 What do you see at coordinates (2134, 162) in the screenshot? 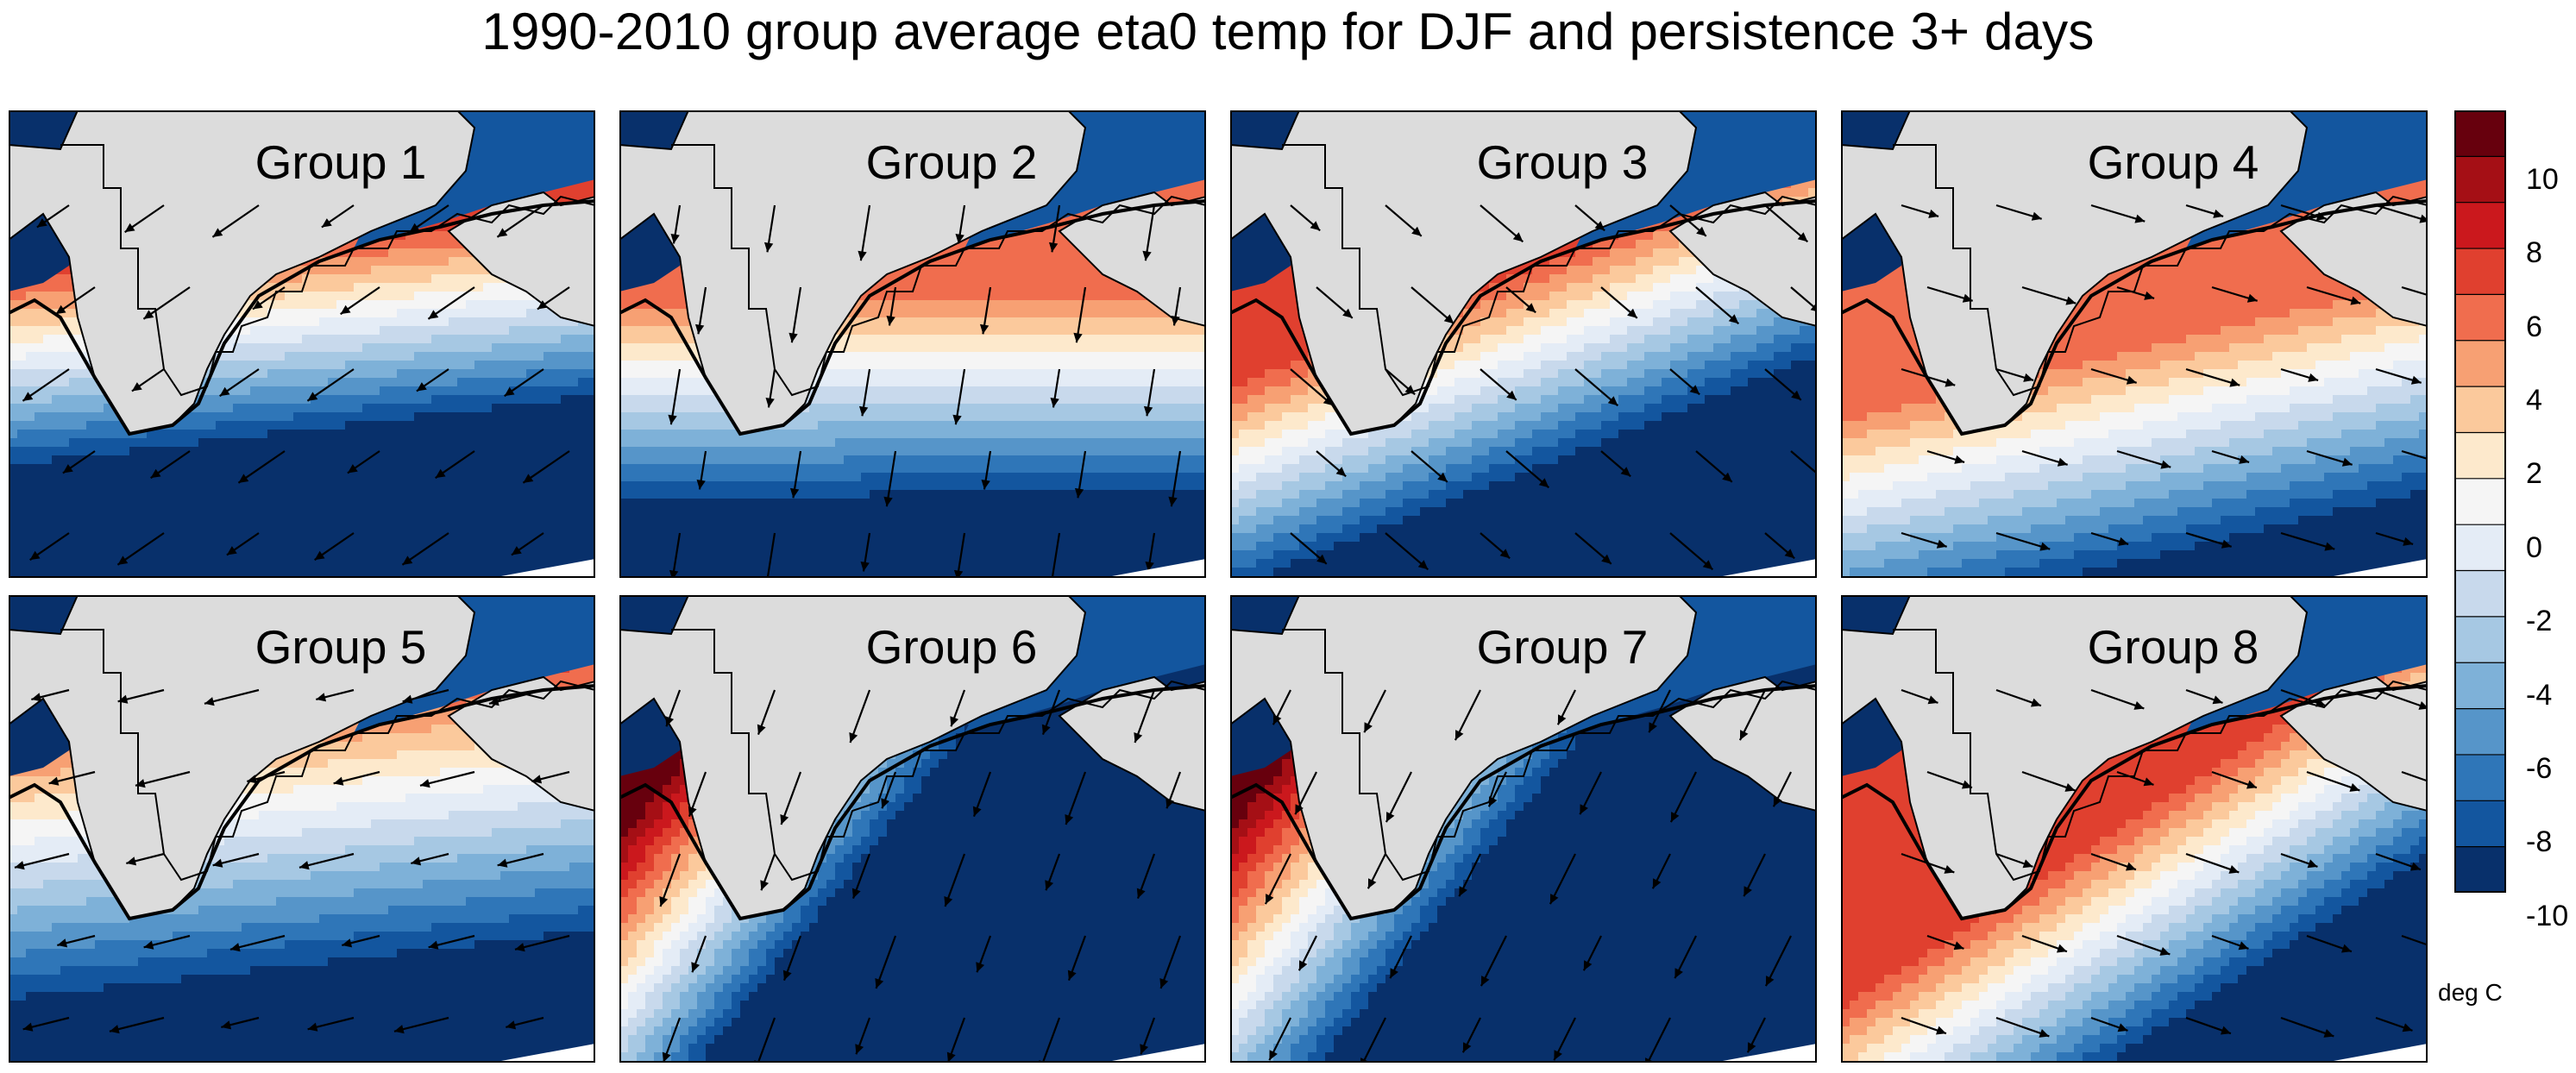
I see `panel-label: Group 4` at bounding box center [2134, 162].